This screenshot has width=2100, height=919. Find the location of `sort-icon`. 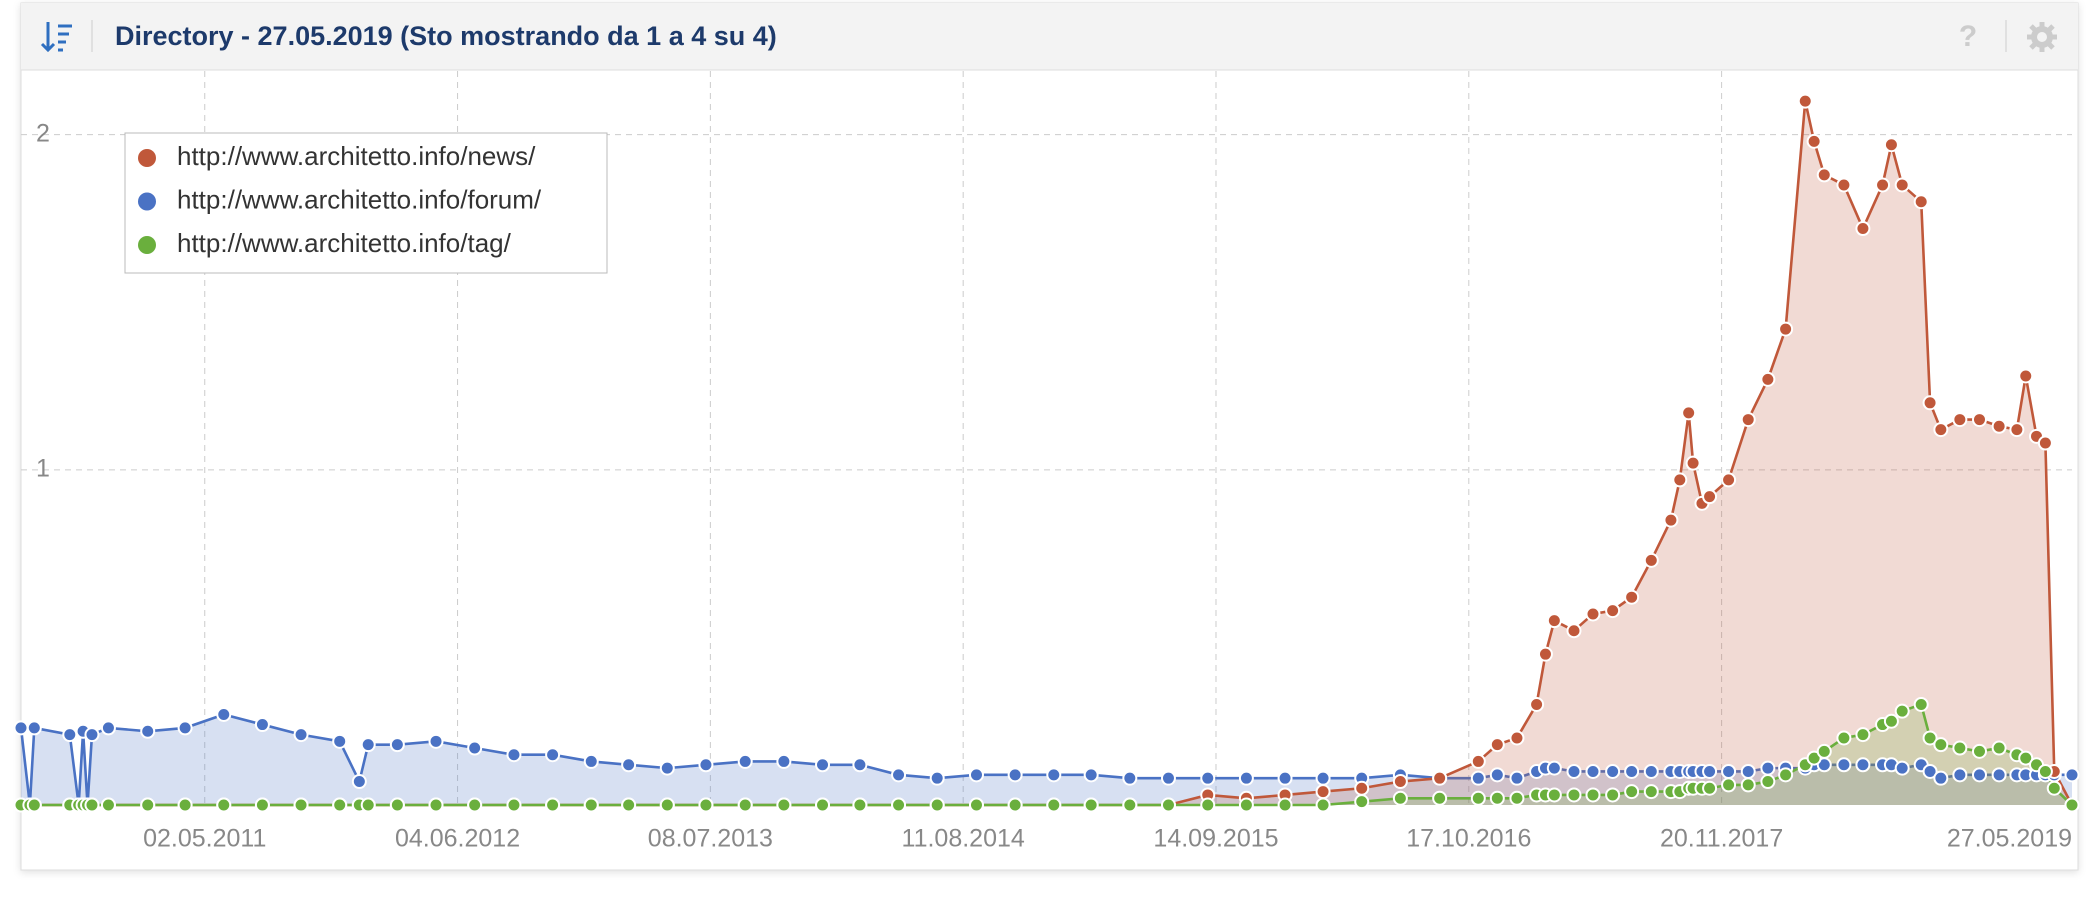

sort-icon is located at coordinates (56, 37).